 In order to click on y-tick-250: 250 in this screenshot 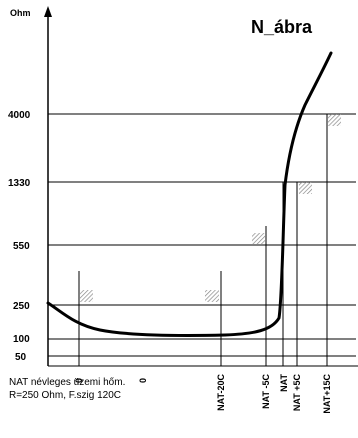, I will do `click(21, 306)`.